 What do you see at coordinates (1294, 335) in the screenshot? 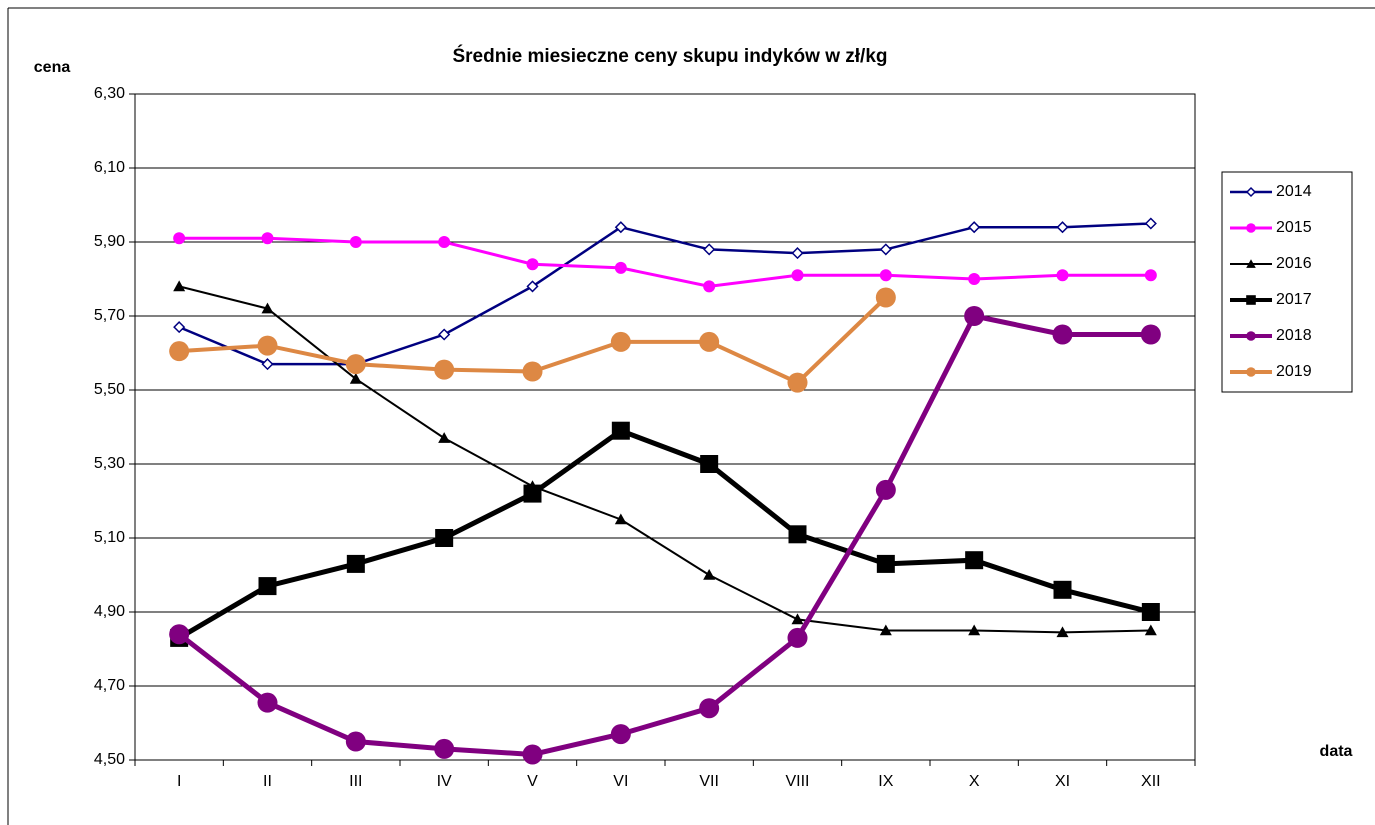
I see `legend-label: 2018` at bounding box center [1294, 335].